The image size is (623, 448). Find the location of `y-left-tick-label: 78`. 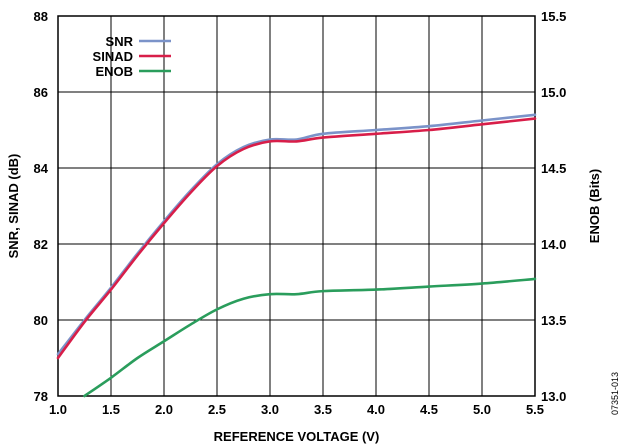

y-left-tick-label: 78 is located at coordinates (41, 396).